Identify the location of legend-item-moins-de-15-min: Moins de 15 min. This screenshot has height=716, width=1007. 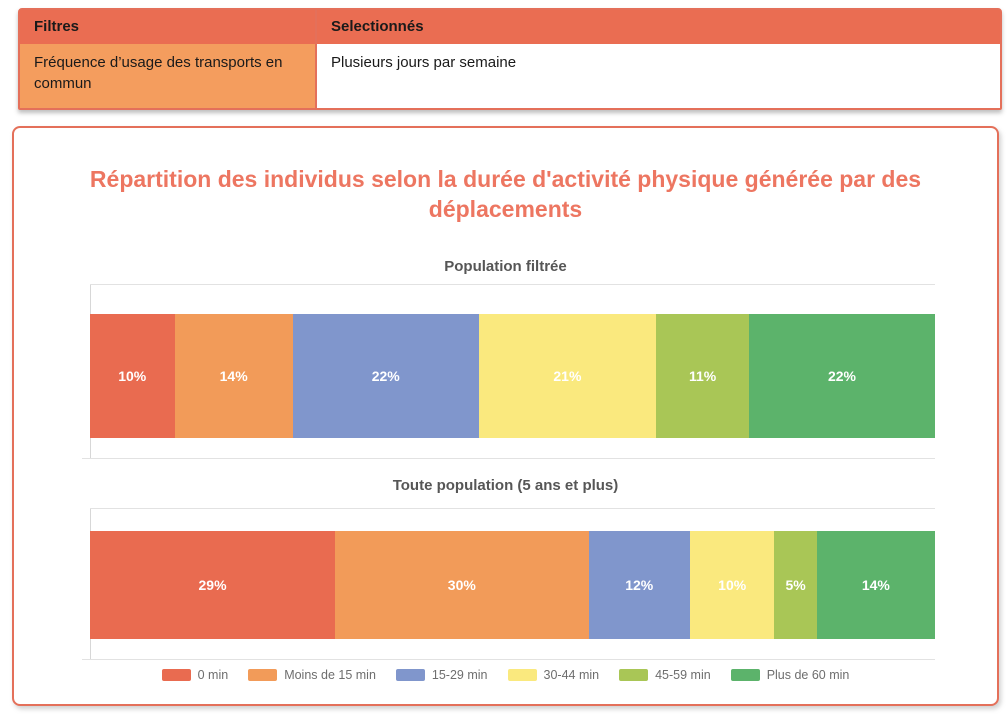
(312, 675).